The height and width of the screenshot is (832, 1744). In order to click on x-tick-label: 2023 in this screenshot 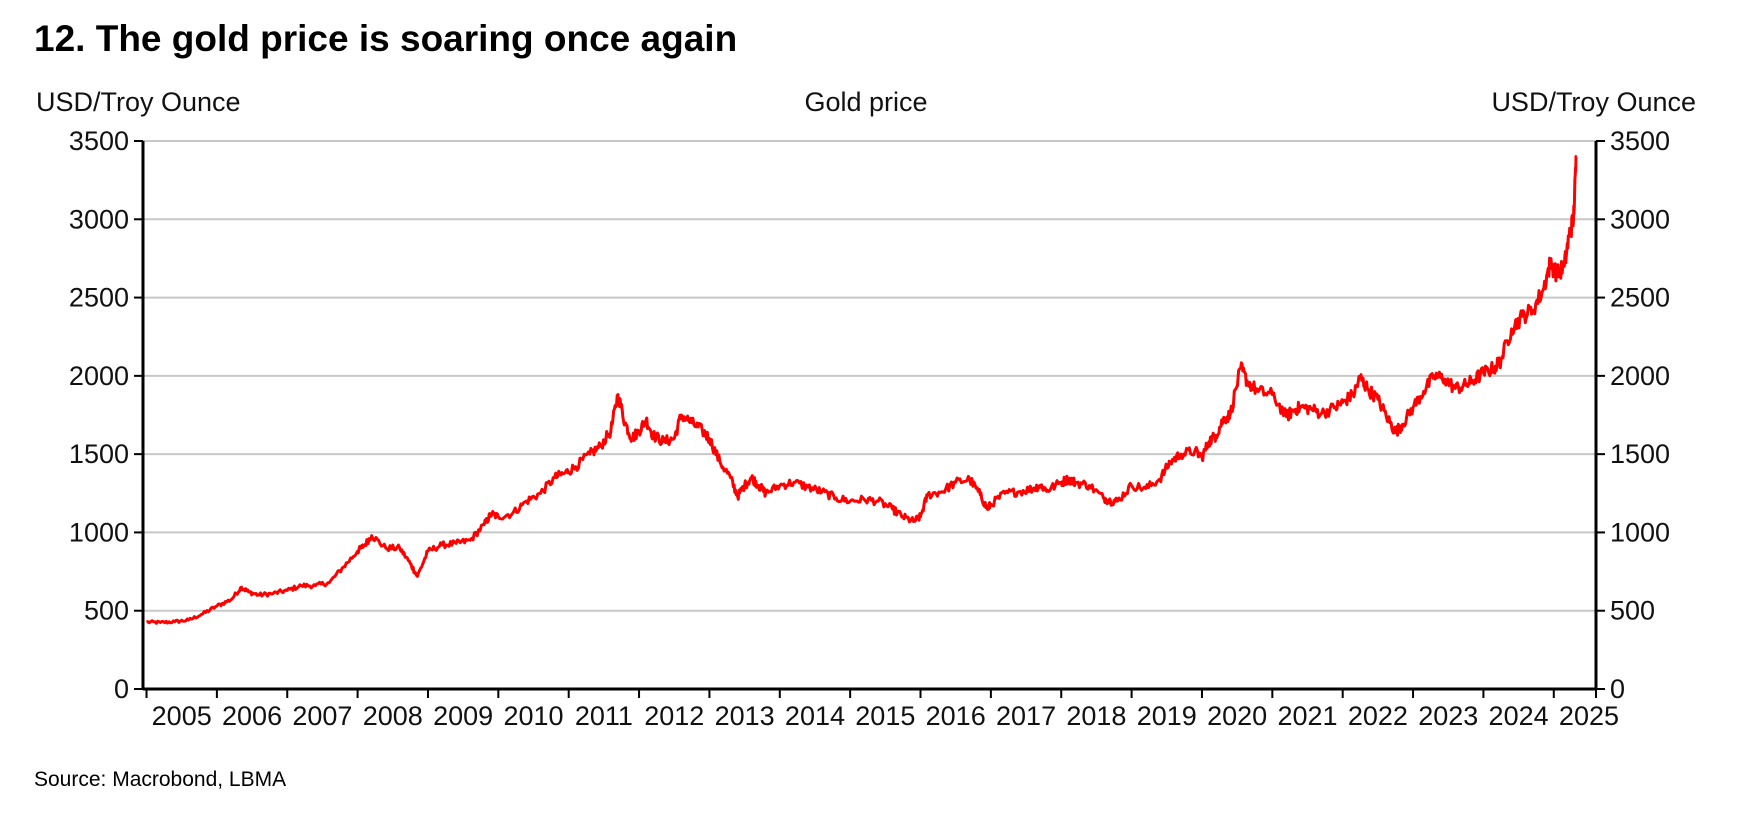, I will do `click(1448, 716)`.